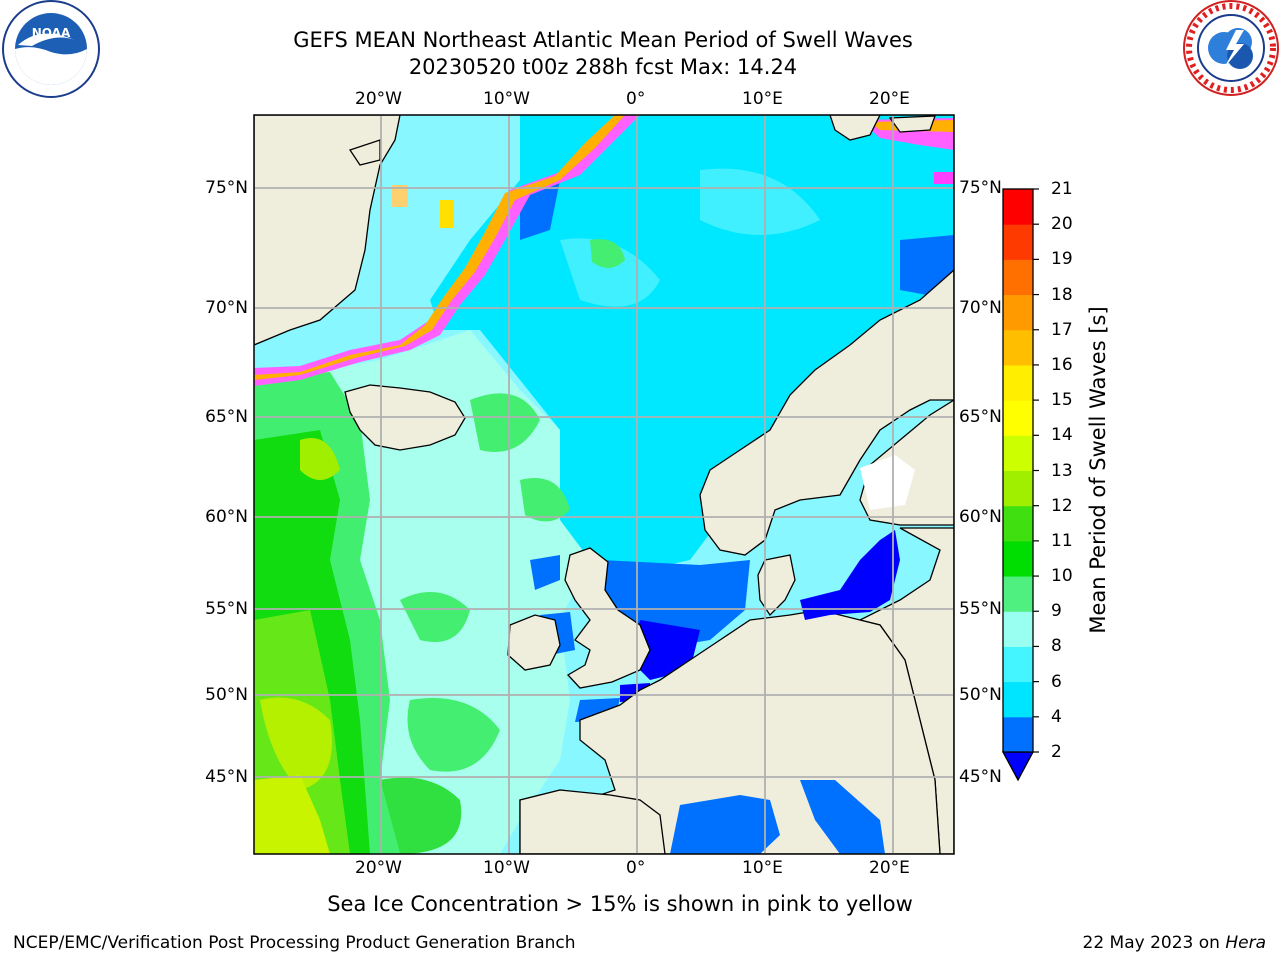  Describe the element at coordinates (636, 99) in the screenshot. I see `lon-label-top-0: 0°` at that location.